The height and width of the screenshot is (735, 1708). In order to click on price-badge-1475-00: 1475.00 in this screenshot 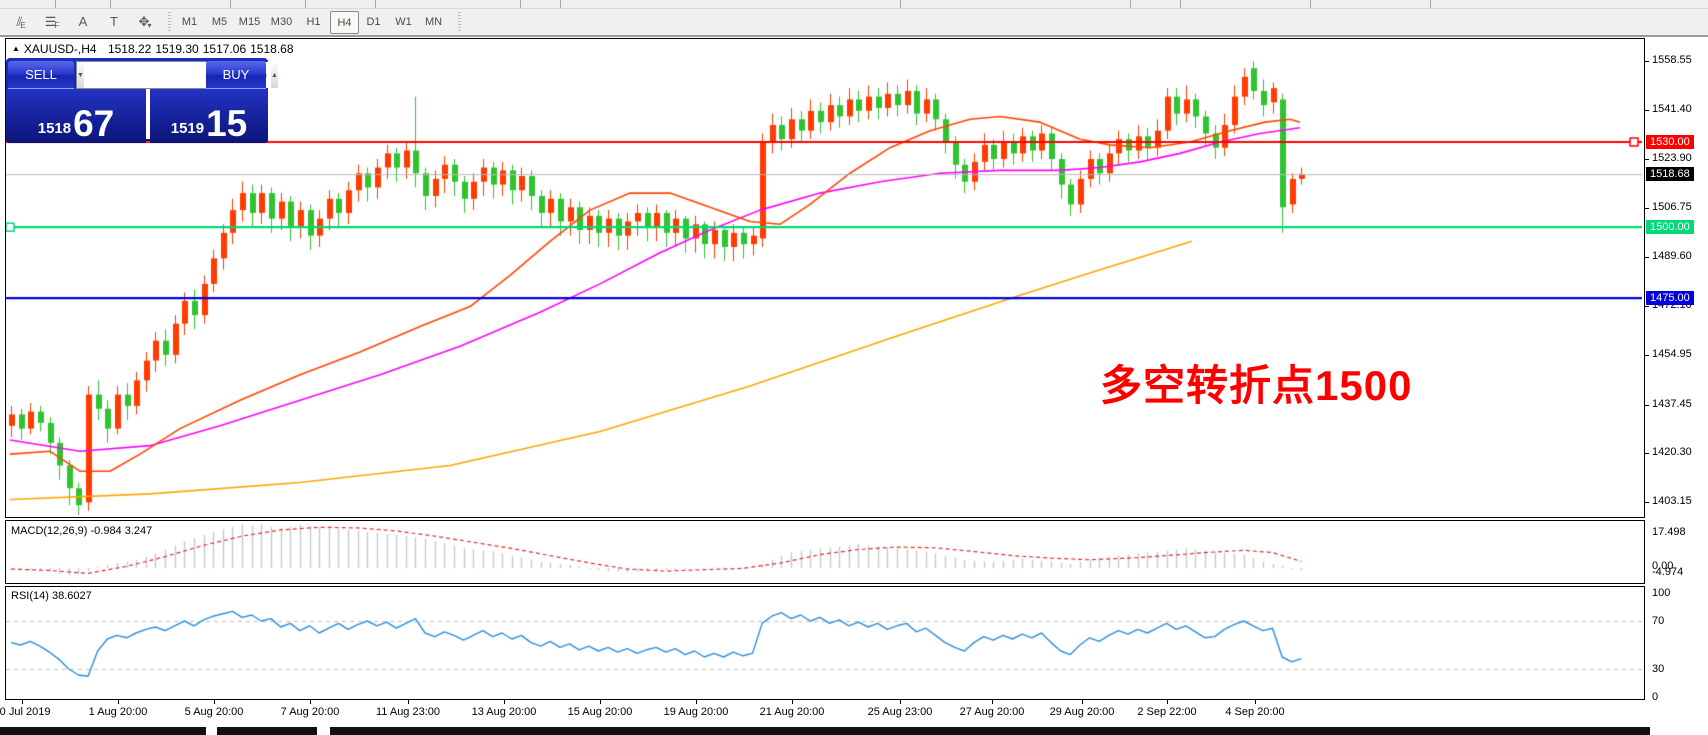, I will do `click(1670, 298)`.